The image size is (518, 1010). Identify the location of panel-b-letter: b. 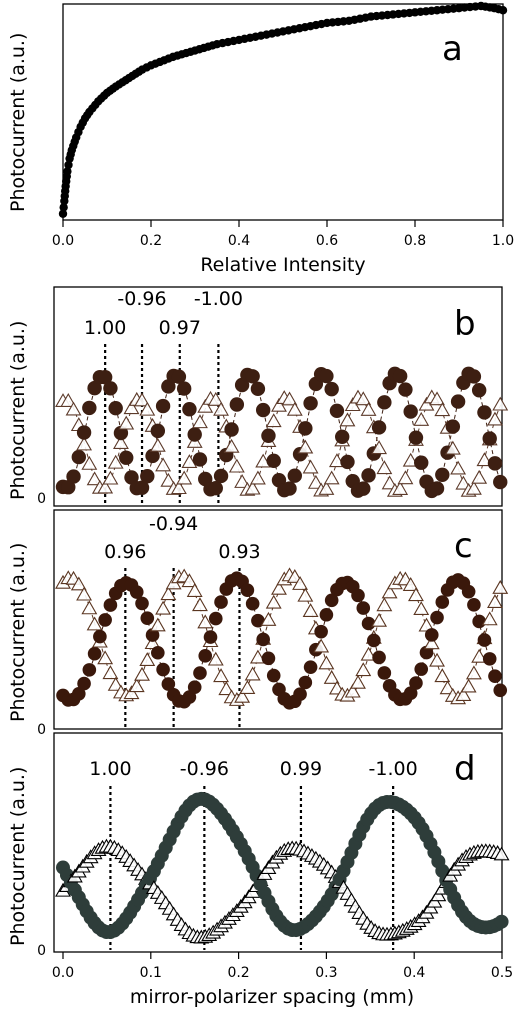
(465, 324).